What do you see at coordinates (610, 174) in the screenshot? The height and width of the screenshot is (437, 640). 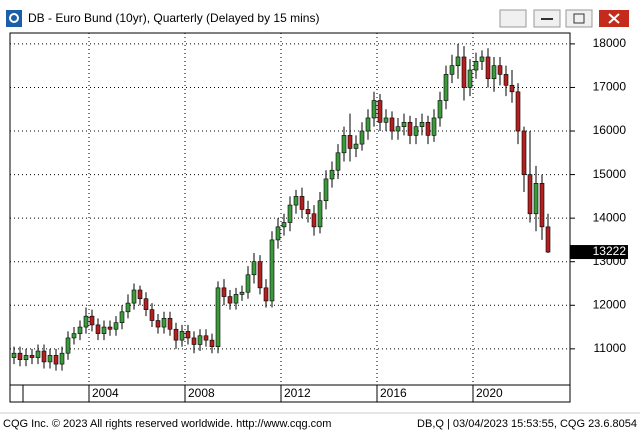 I see `y-tick-label: 15000` at bounding box center [610, 174].